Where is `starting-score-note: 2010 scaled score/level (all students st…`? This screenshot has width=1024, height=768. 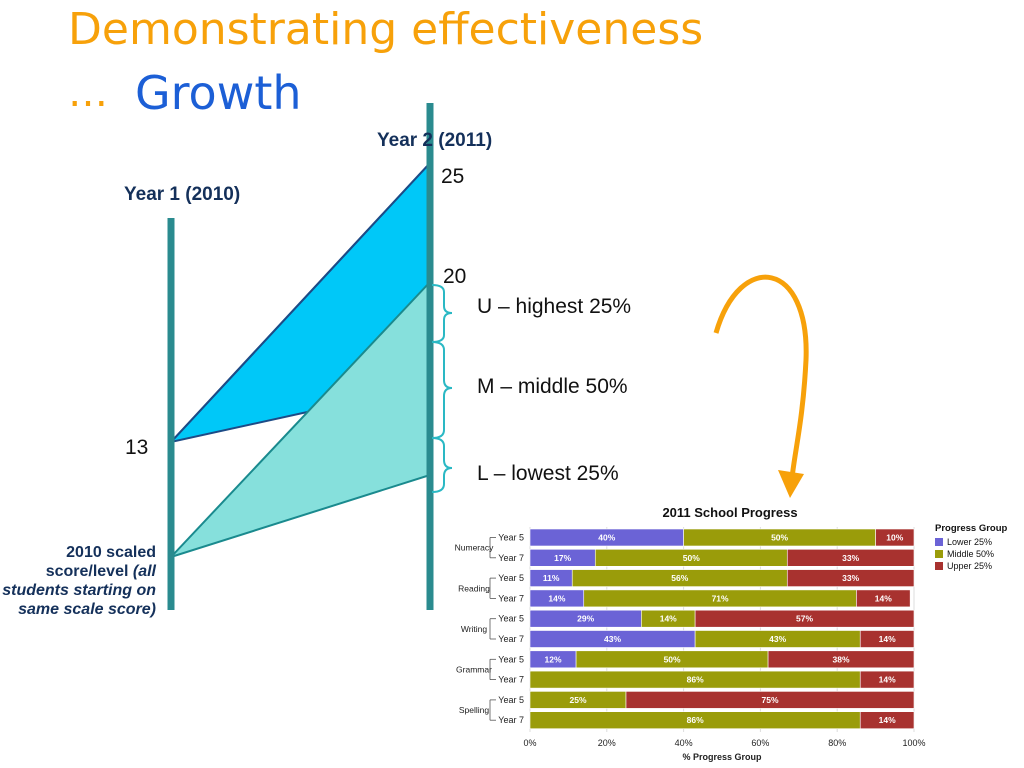
starting-score-note: 2010 scaled score/level (all students st… is located at coordinates (78, 581).